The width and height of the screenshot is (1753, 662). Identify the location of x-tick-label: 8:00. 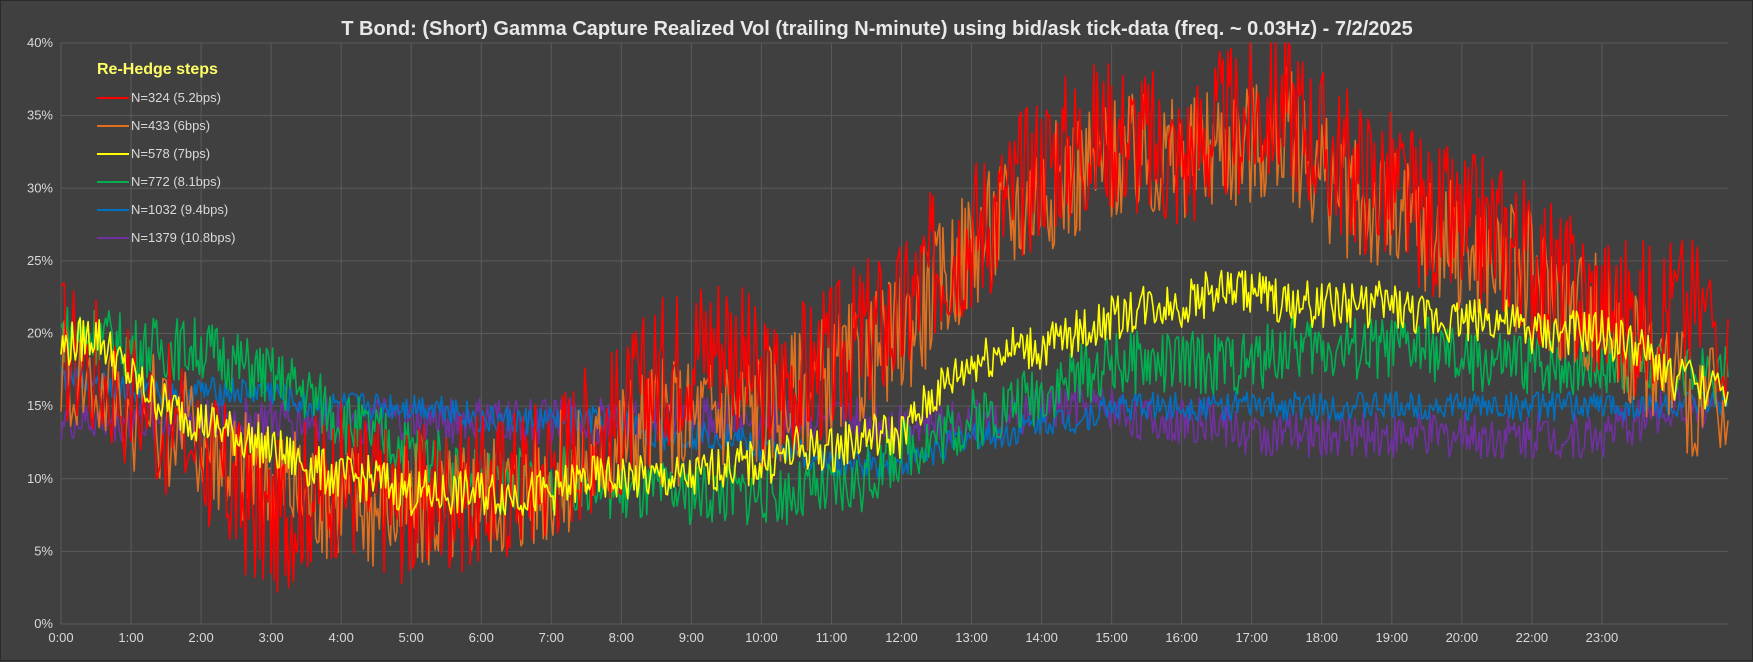
(621, 637).